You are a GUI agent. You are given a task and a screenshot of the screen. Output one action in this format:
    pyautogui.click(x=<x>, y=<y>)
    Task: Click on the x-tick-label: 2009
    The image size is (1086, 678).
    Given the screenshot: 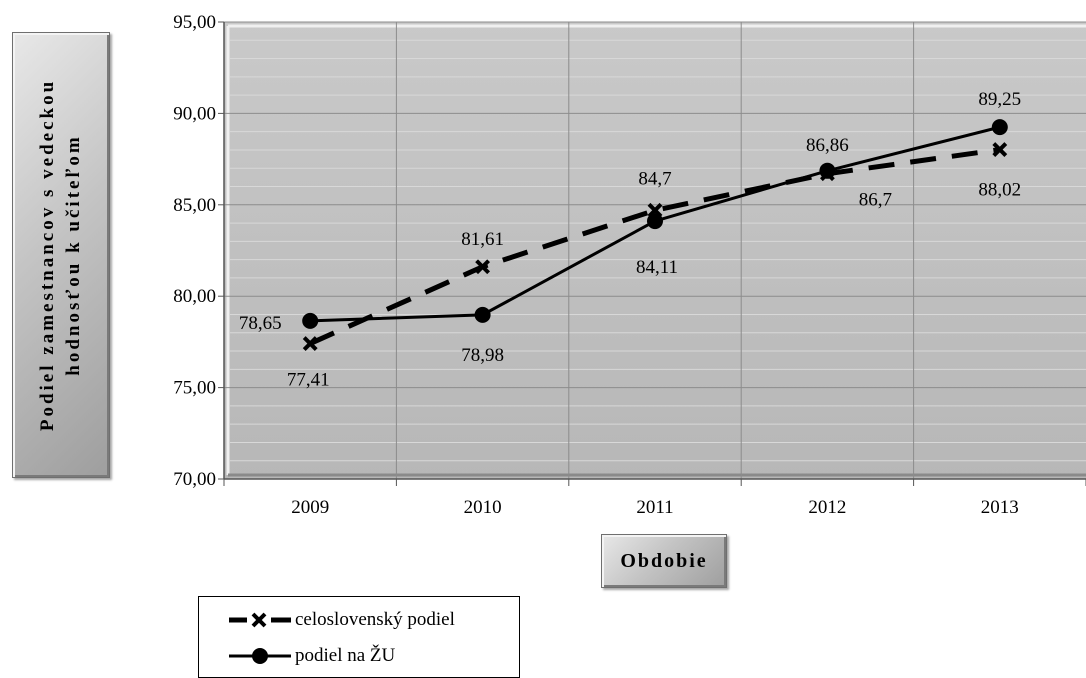 What is the action you would take?
    pyautogui.click(x=310, y=507)
    